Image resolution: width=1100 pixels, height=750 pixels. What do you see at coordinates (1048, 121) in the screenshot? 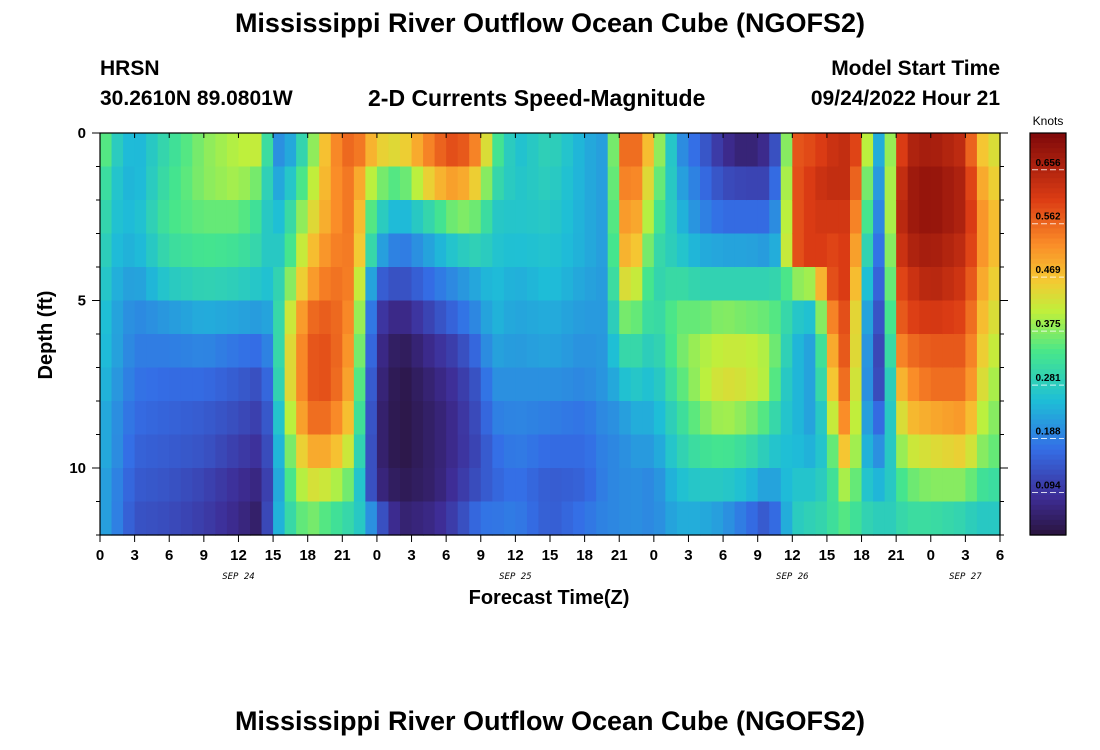
I see `colorbar-unit-label: Knots` at bounding box center [1048, 121].